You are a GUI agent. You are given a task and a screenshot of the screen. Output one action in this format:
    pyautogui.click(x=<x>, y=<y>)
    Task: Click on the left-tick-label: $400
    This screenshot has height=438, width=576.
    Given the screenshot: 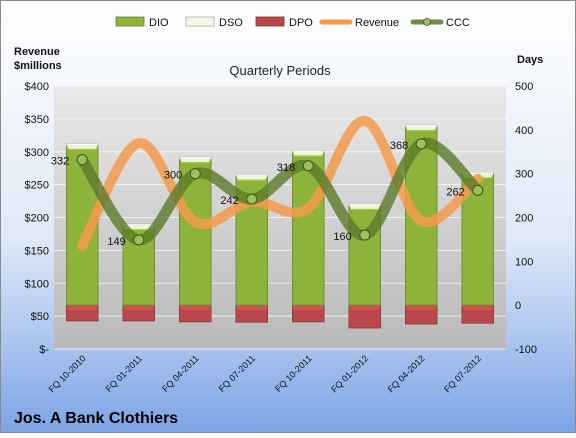 What is the action you would take?
    pyautogui.click(x=37, y=87)
    